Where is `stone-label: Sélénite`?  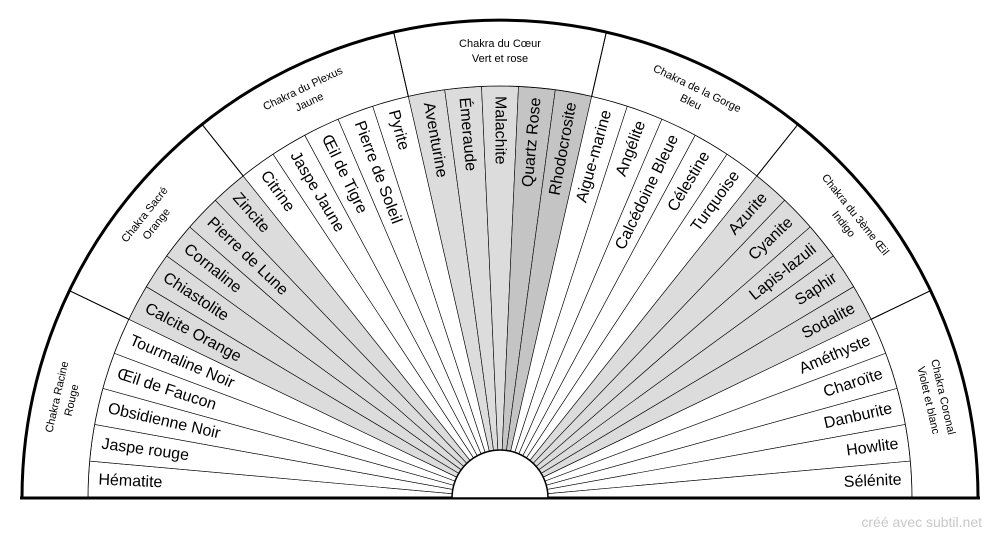 stone-label: Sélénite is located at coordinates (872, 481).